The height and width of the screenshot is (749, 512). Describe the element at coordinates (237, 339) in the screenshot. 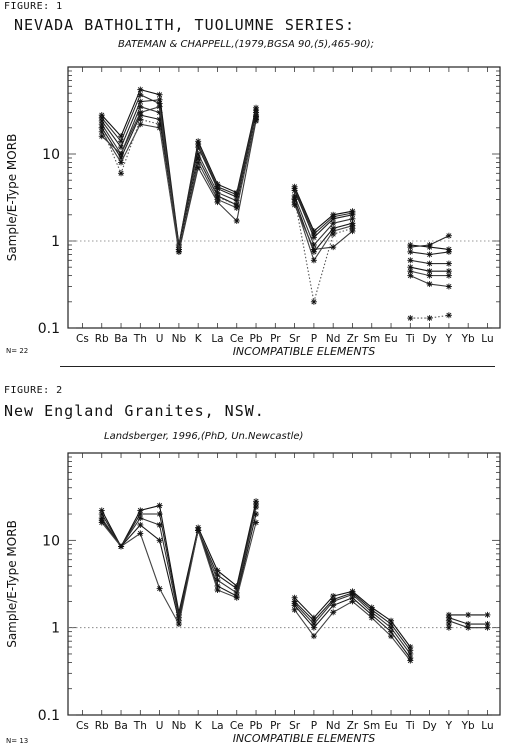

I see `x-tick-label: Ce` at that location.